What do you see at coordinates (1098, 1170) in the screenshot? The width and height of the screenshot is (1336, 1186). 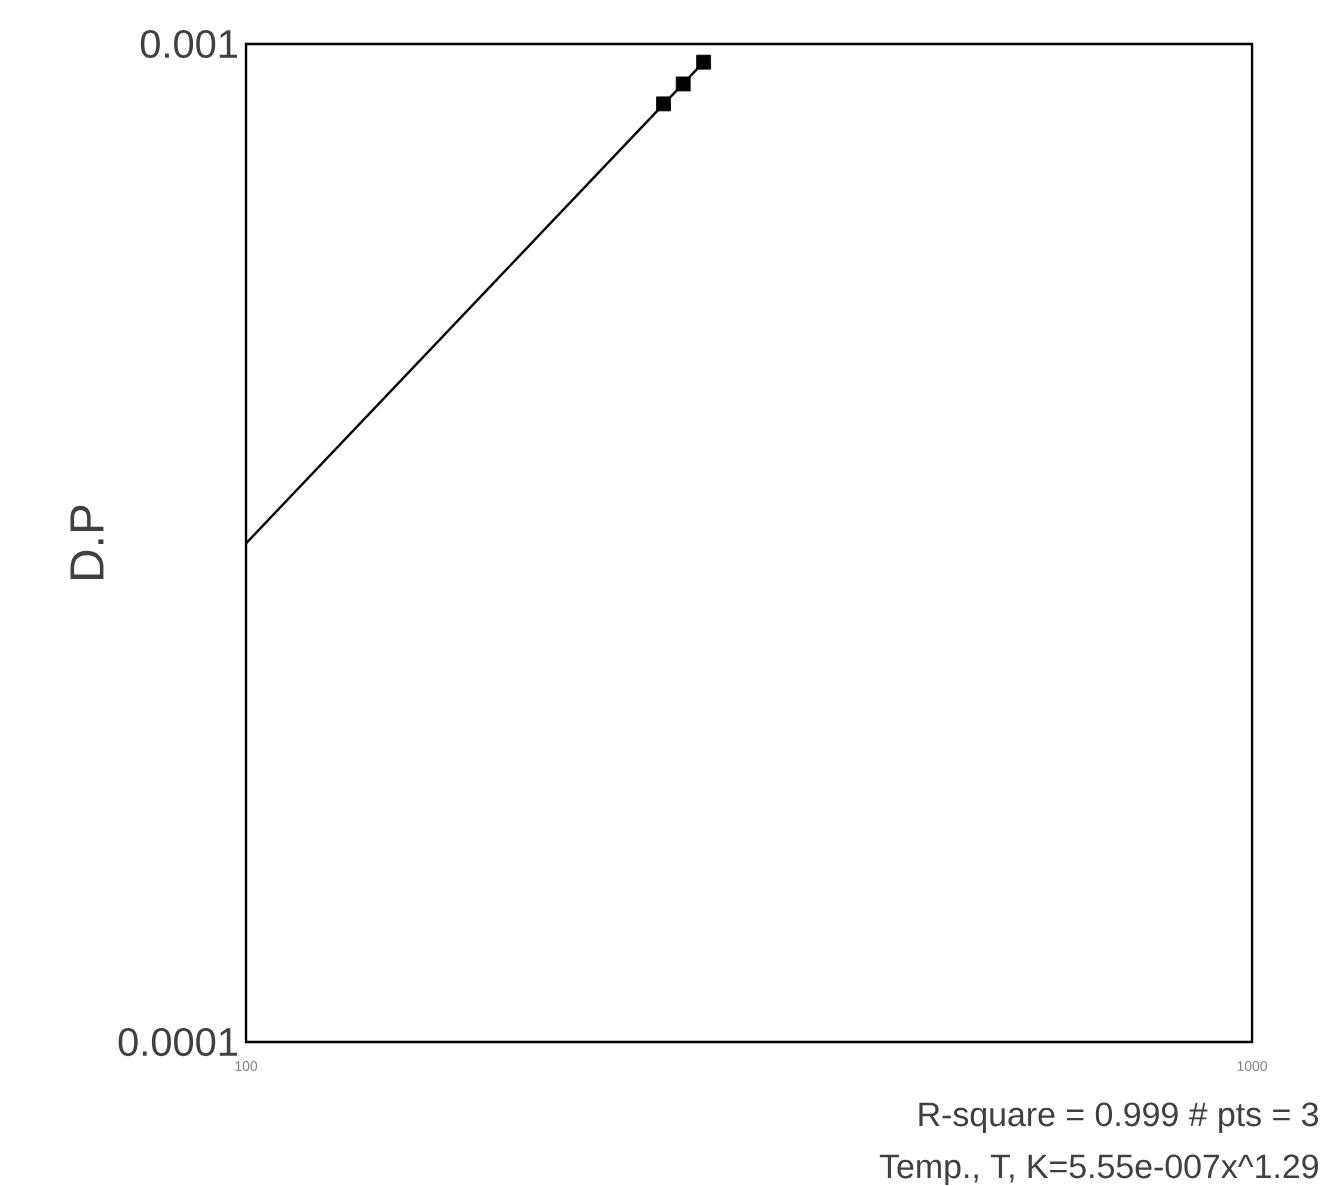 I see `text: Temp., T, K=5.55e-007x^1.29` at bounding box center [1098, 1170].